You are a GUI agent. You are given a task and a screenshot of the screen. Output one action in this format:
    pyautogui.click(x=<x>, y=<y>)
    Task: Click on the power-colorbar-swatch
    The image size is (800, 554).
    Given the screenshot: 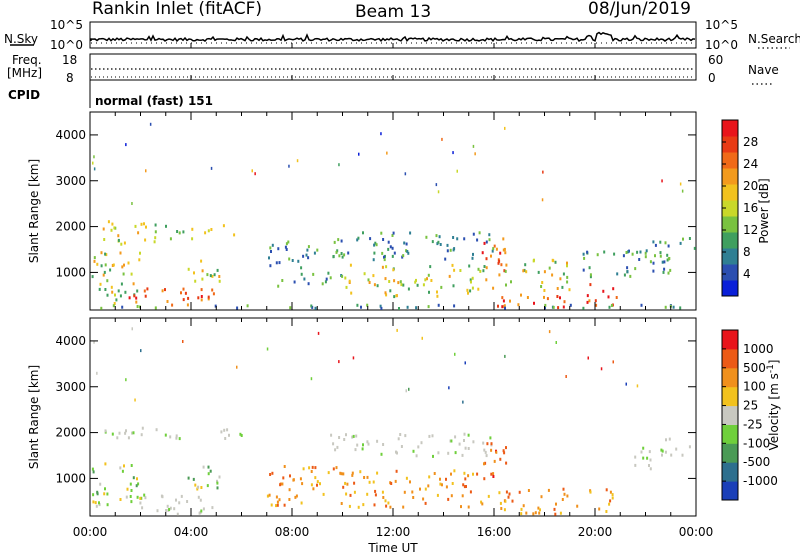 What is the action you would take?
    pyautogui.click(x=730, y=160)
    